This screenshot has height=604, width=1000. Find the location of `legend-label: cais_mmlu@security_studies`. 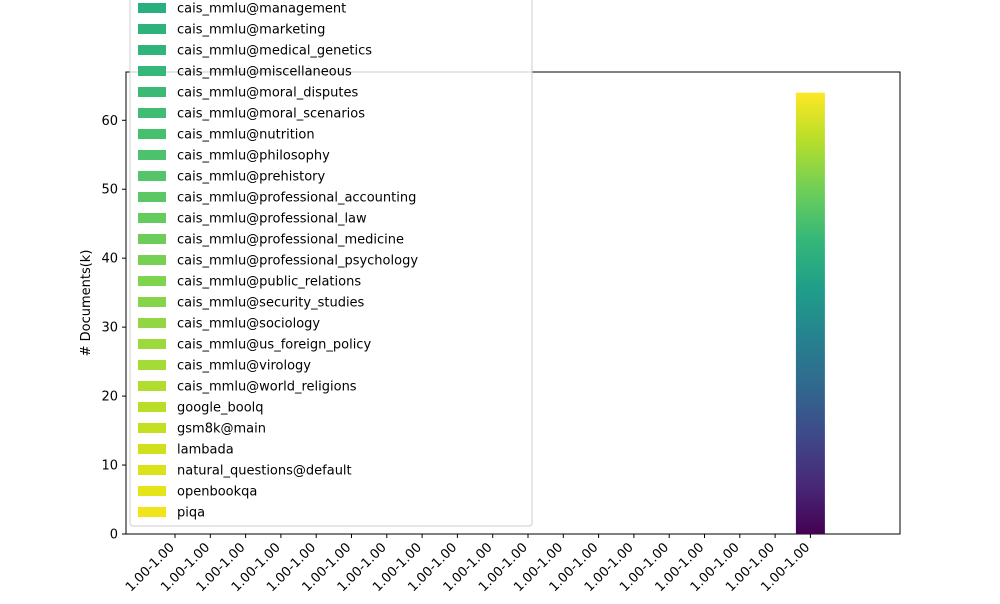

legend-label: cais_mmlu@security_studies is located at coordinates (271, 303).